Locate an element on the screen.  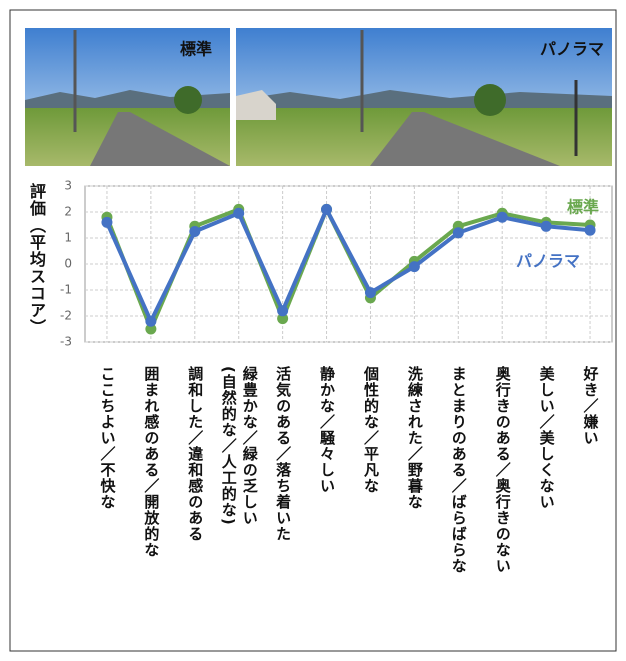
x-tick-label: 調和した／違和感のある is located at coordinates (195, 454).